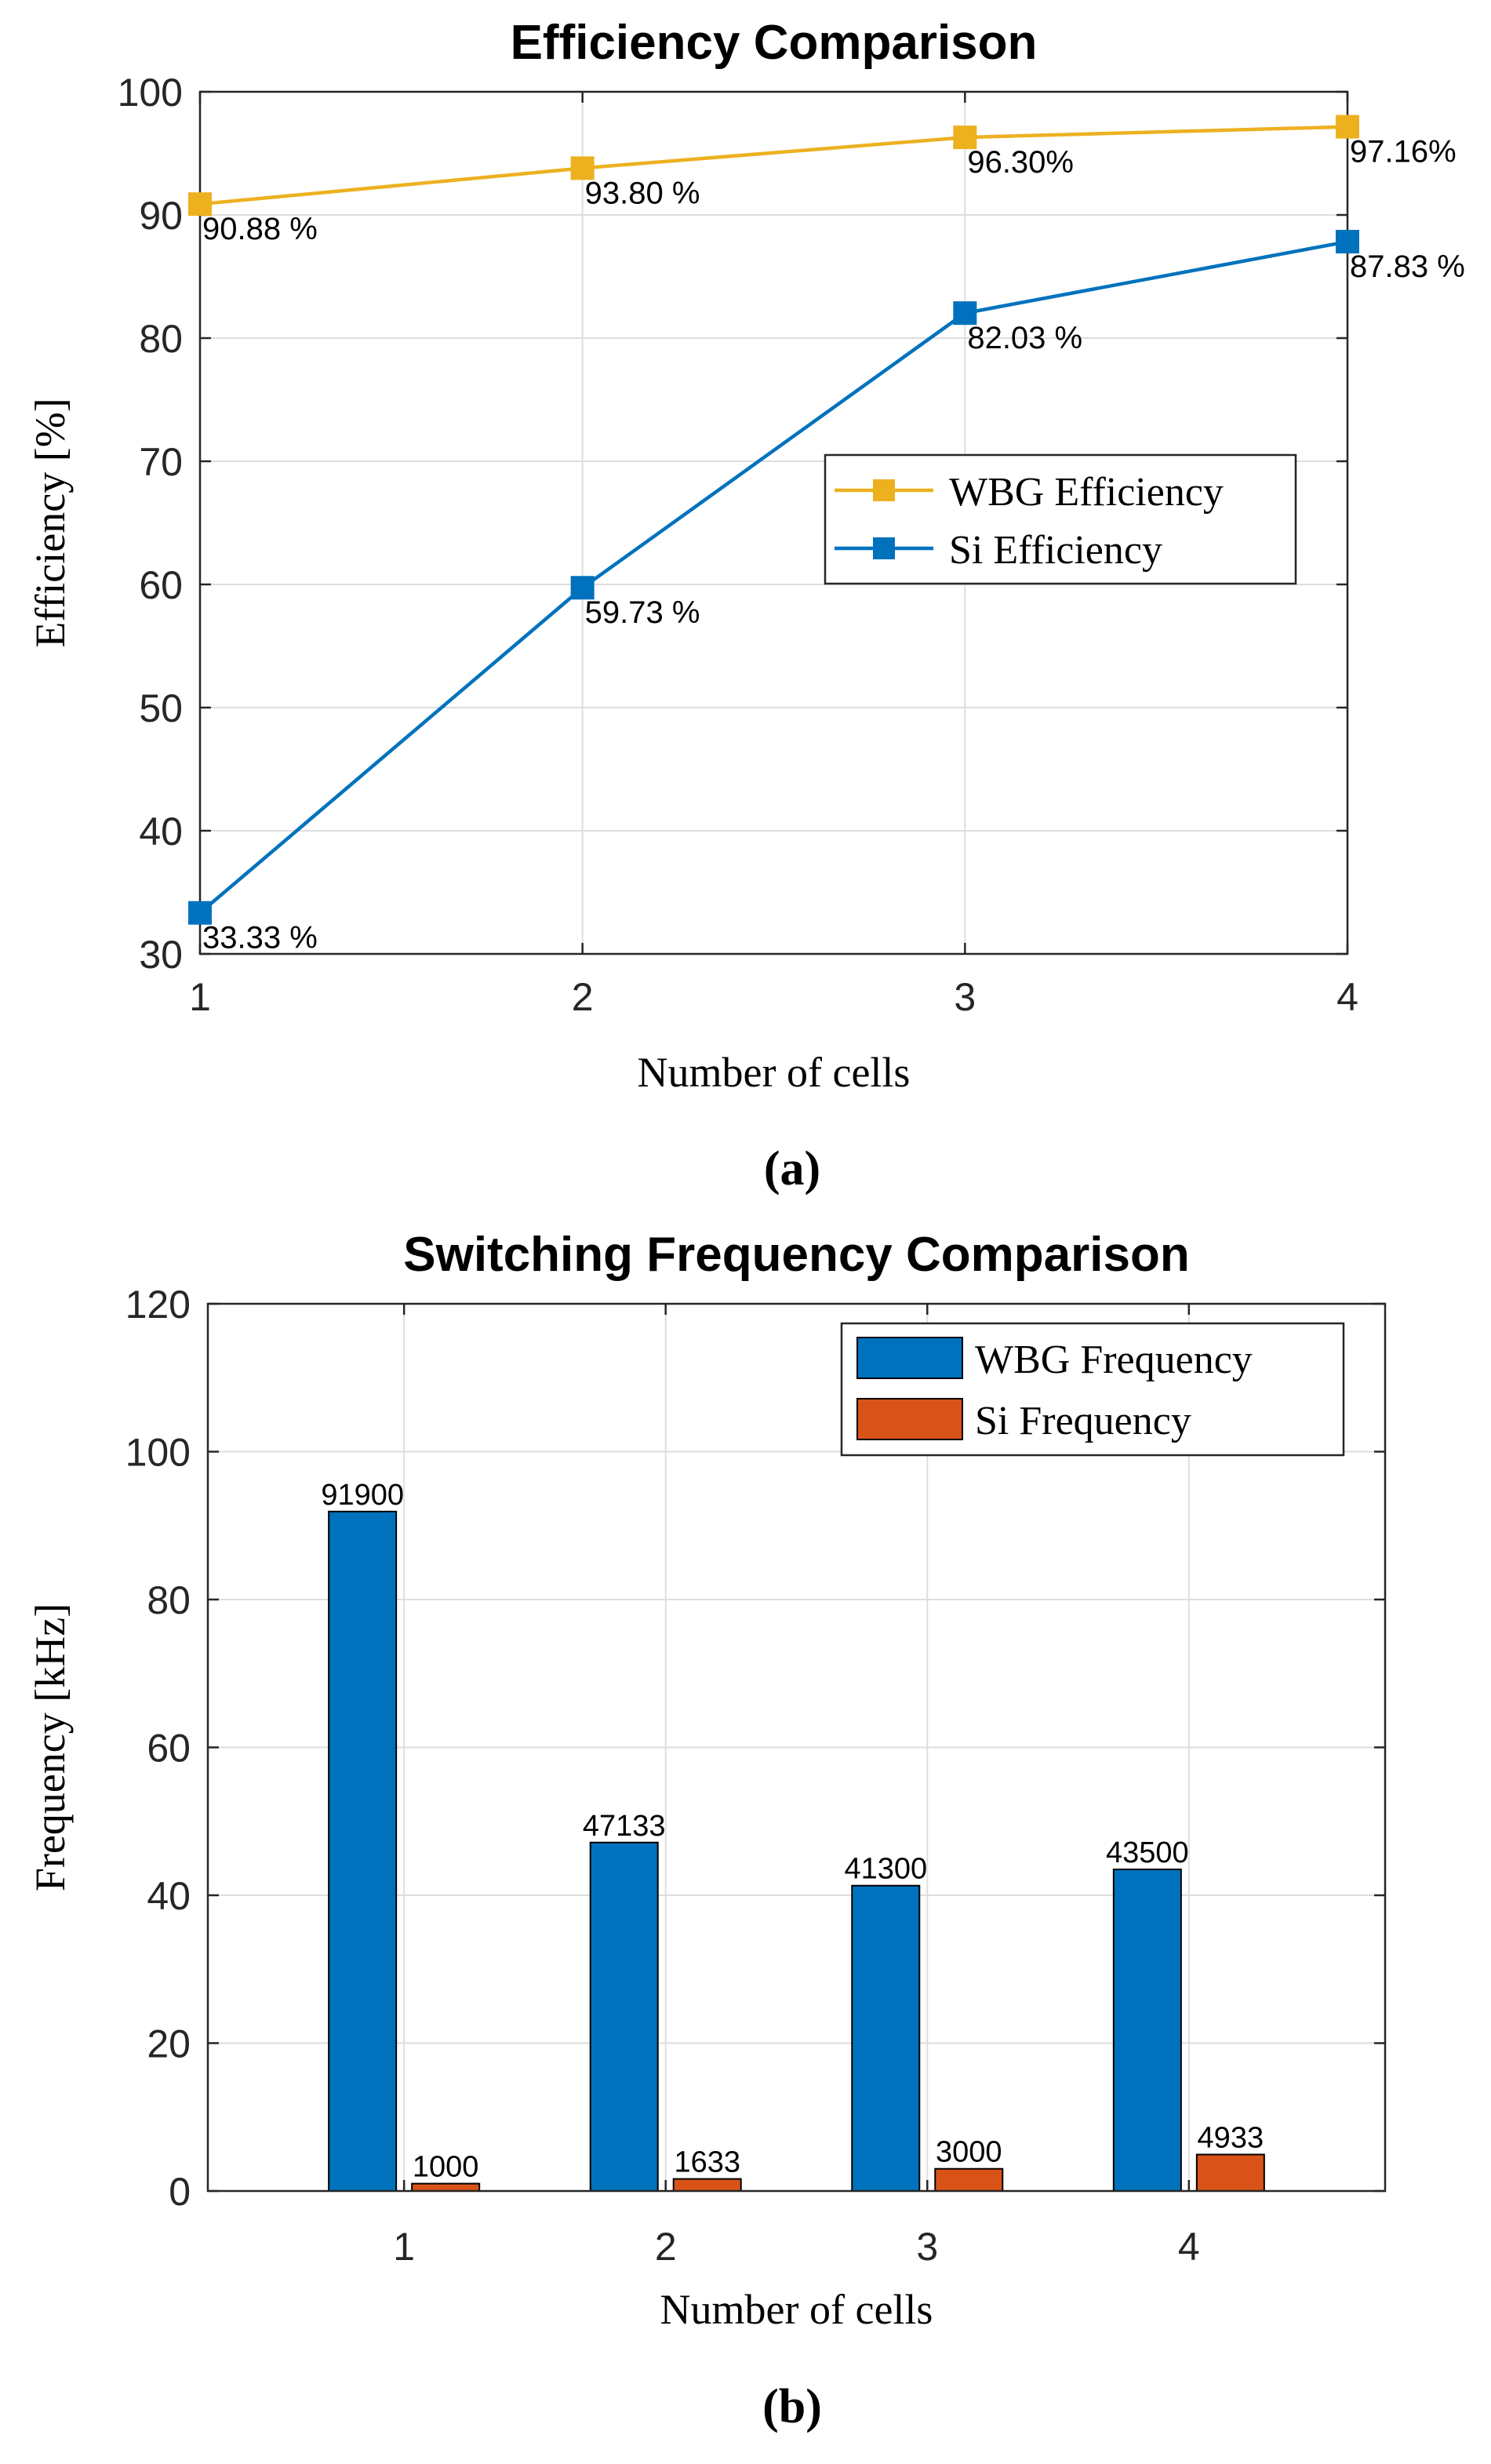 The height and width of the screenshot is (2464, 1491). Describe the element at coordinates (161, 216) in the screenshot. I see `y-tick-label: 90` at that location.